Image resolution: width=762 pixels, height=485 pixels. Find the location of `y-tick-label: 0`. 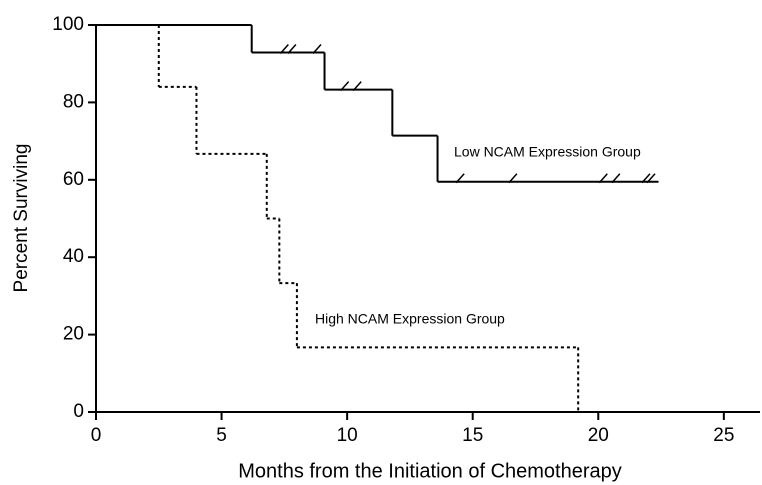

y-tick-label: 0 is located at coordinates (78, 411).